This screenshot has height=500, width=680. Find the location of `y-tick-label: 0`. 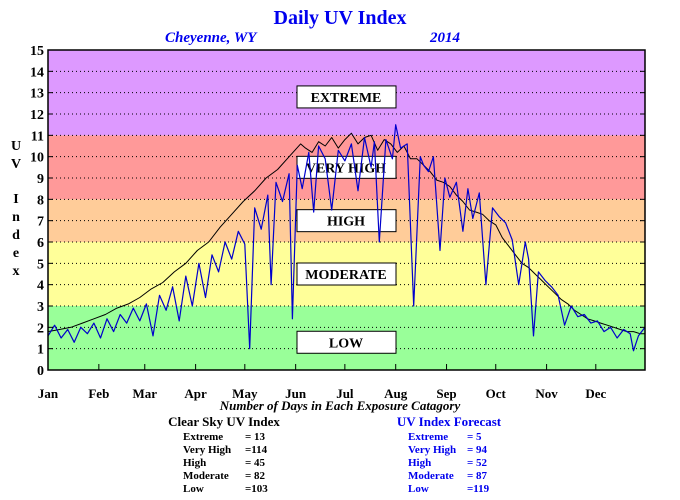

y-tick-label: 0 is located at coordinates (40, 371).